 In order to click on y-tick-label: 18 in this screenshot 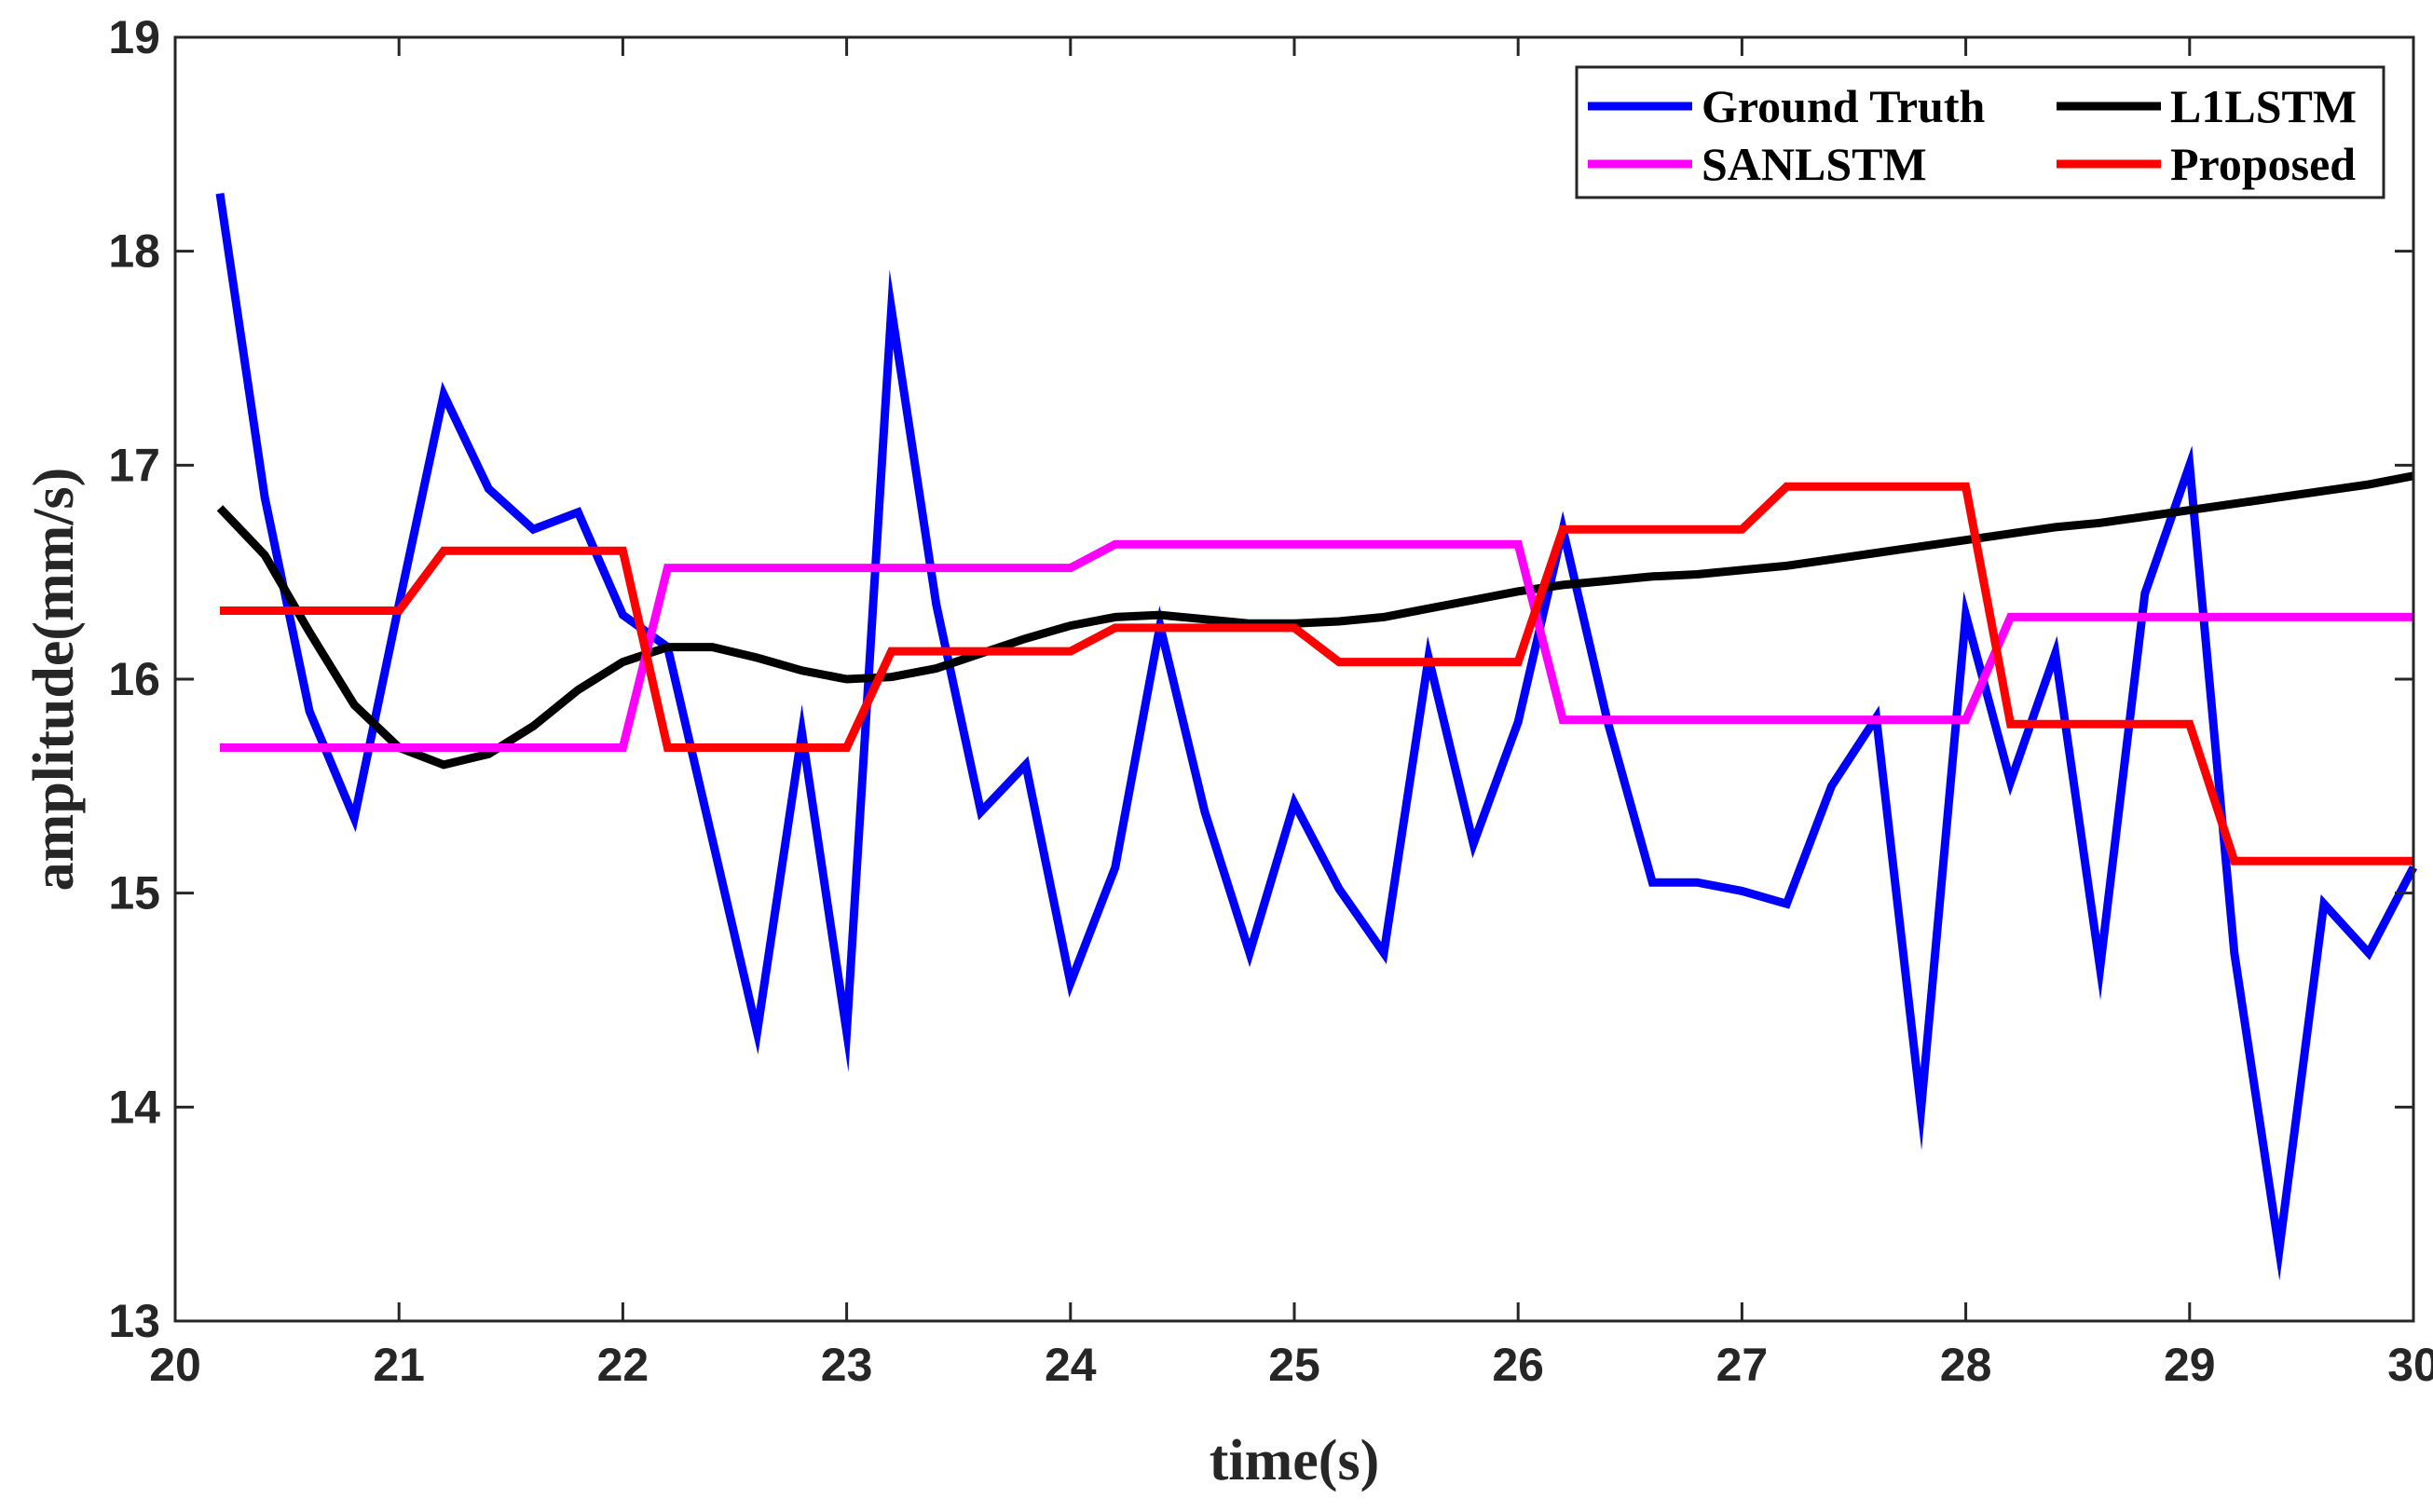, I will do `click(134, 251)`.